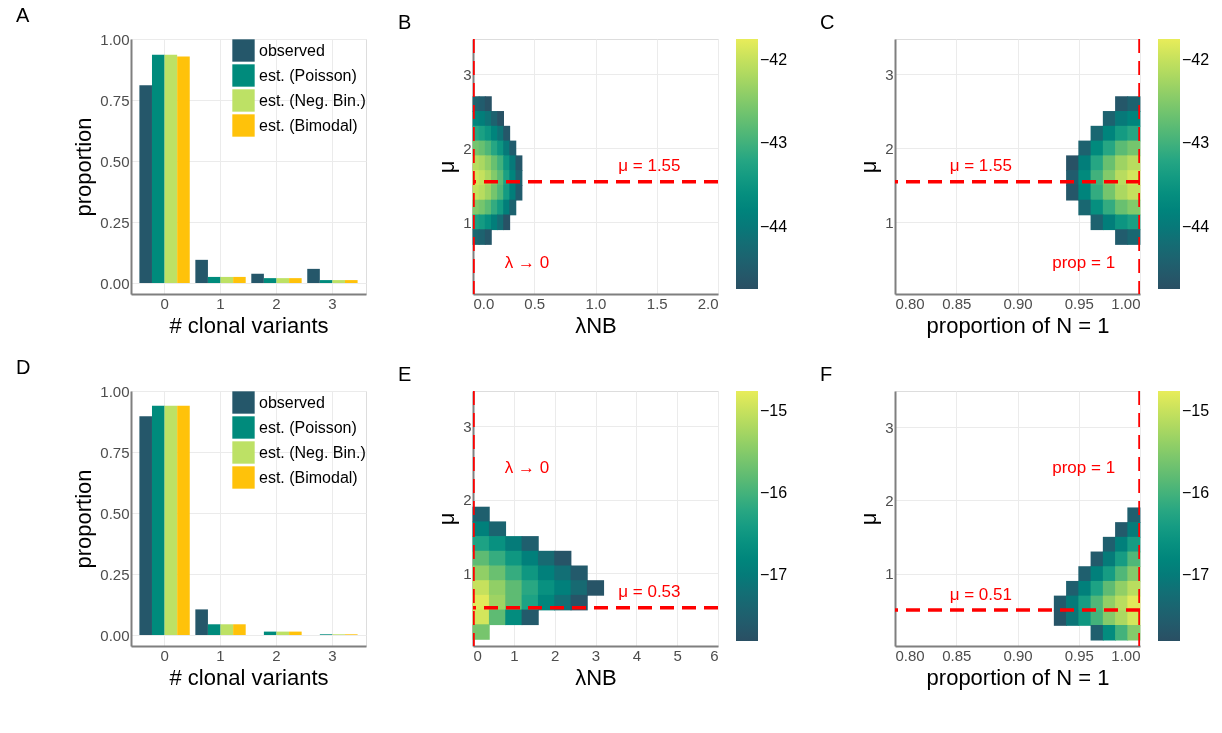  Describe the element at coordinates (677, 655) in the screenshot. I see `x-tick-label: 5` at that location.